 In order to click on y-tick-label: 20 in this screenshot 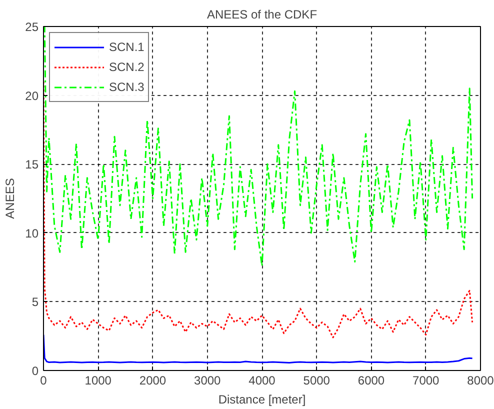, I will do `click(32, 95)`.